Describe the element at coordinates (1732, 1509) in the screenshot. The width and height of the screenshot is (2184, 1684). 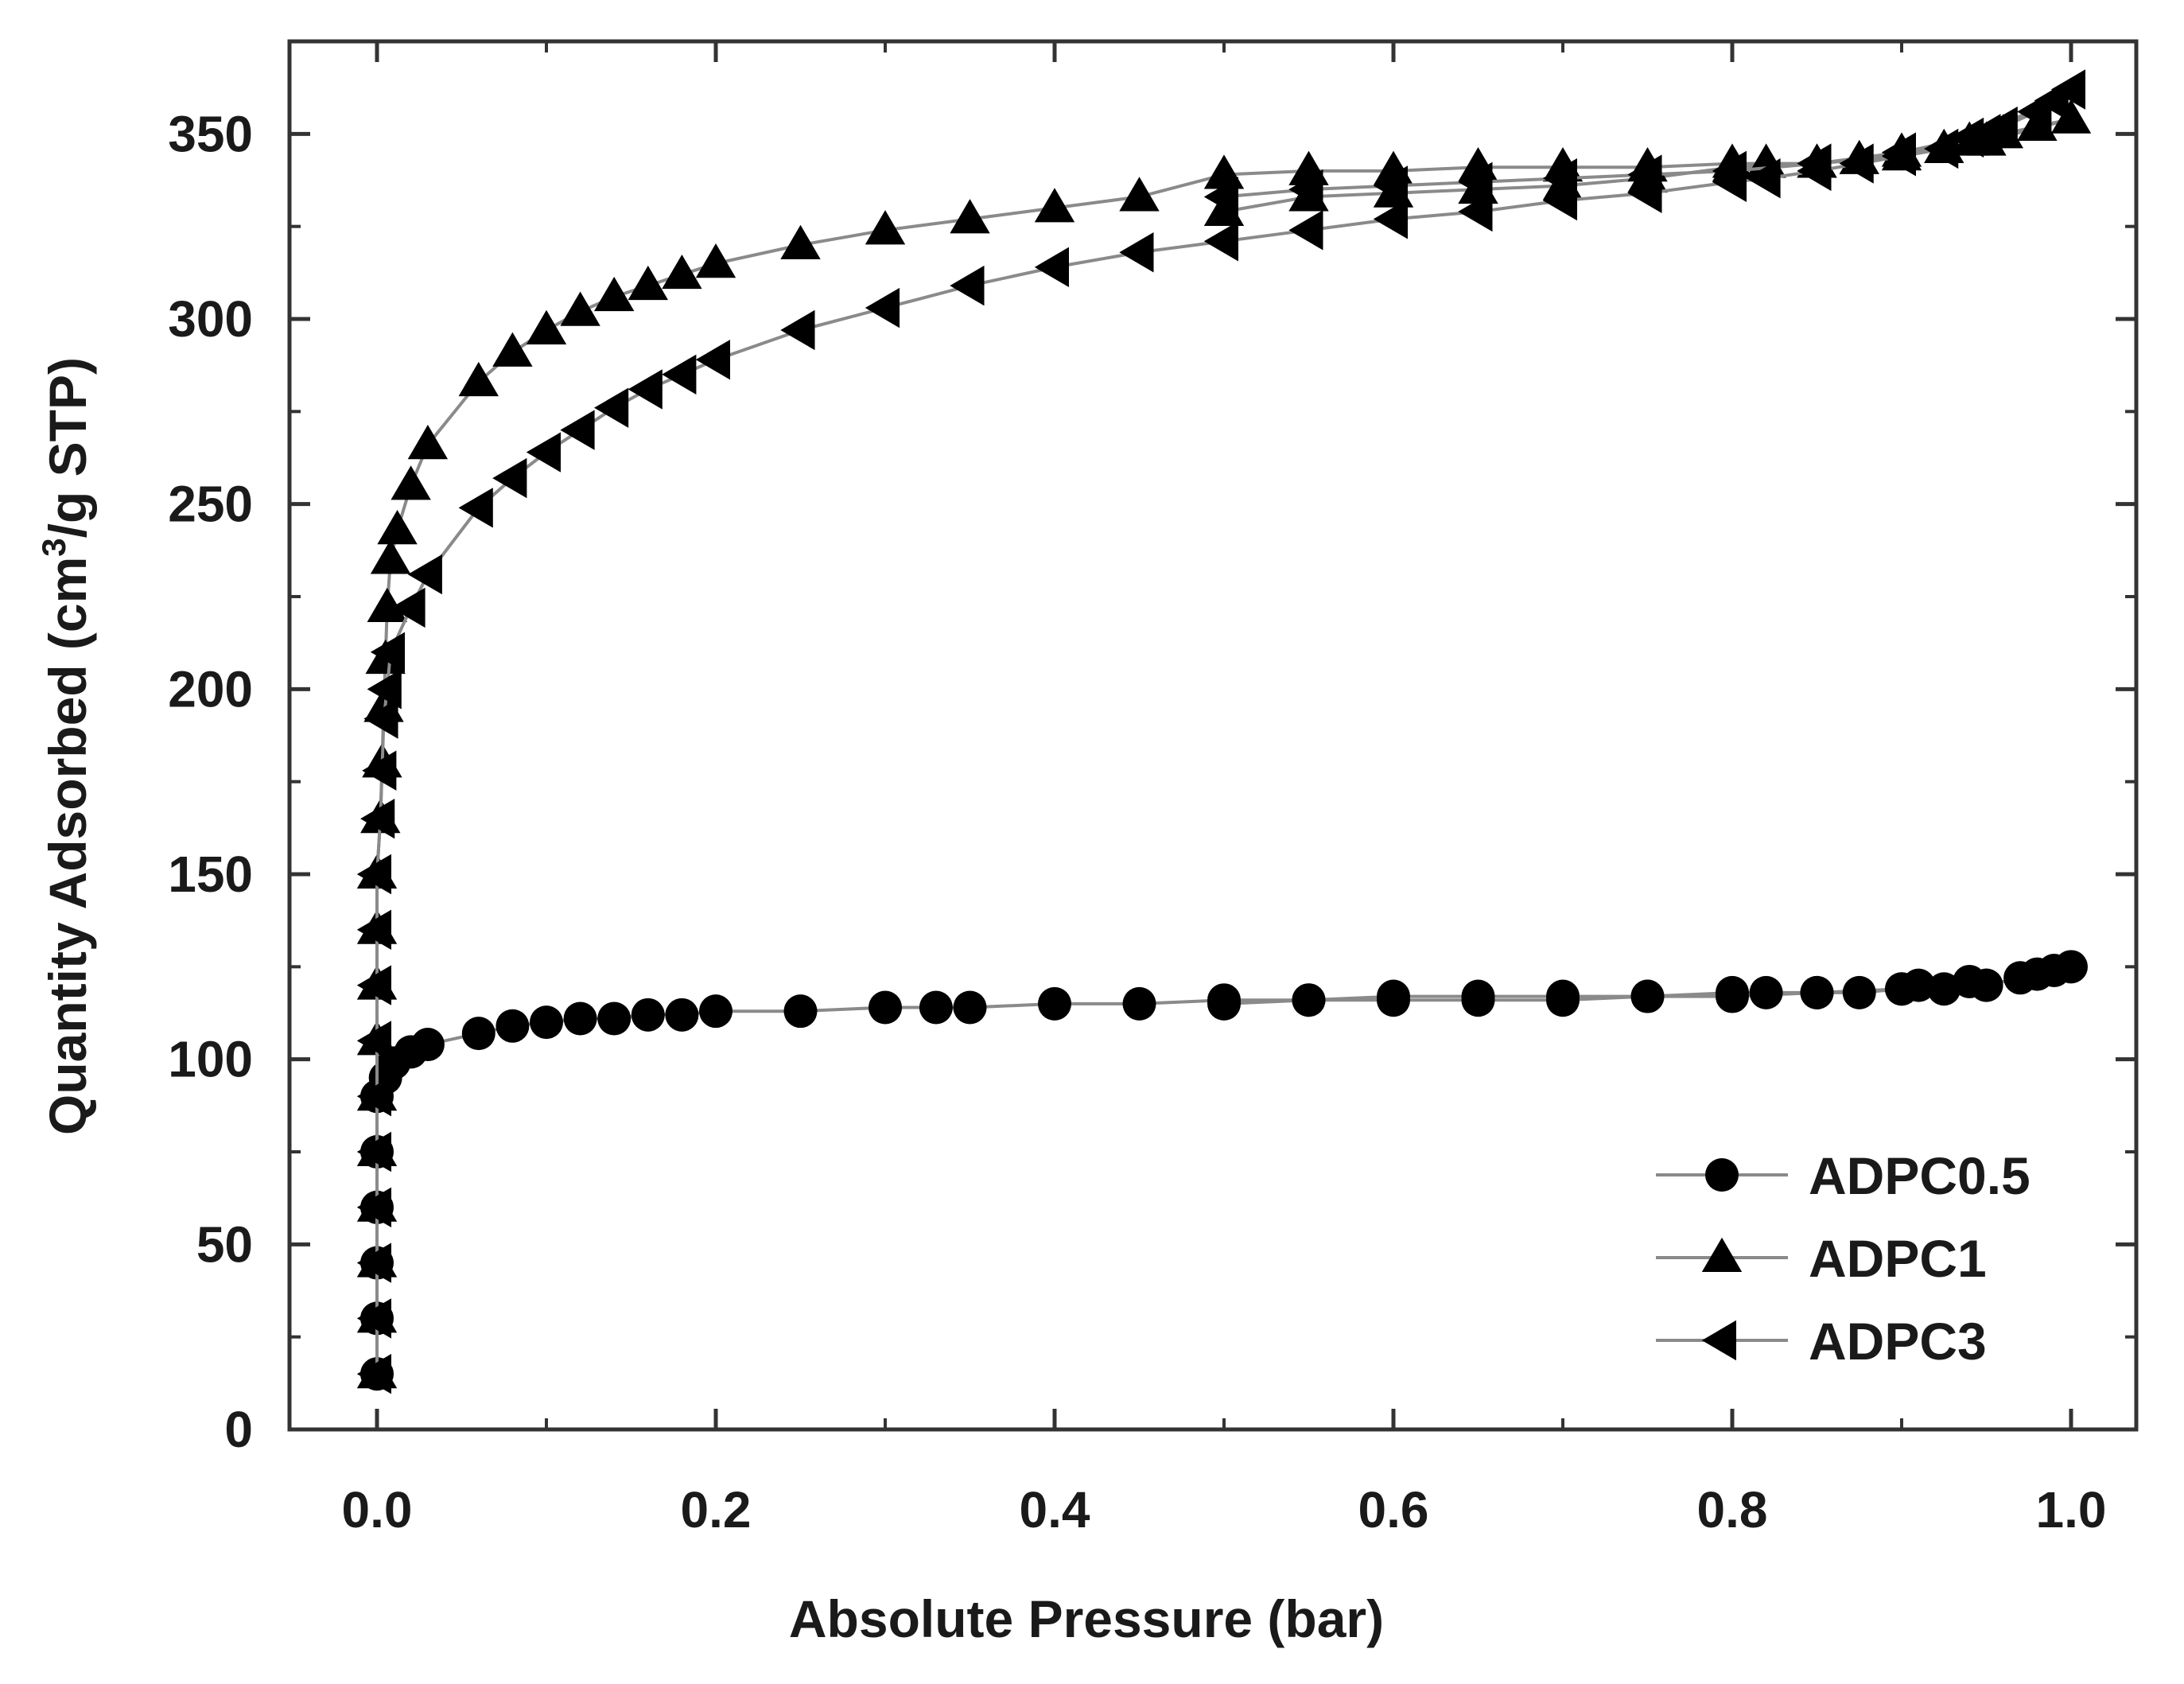
I see `x-tick-label: 0.8` at that location.